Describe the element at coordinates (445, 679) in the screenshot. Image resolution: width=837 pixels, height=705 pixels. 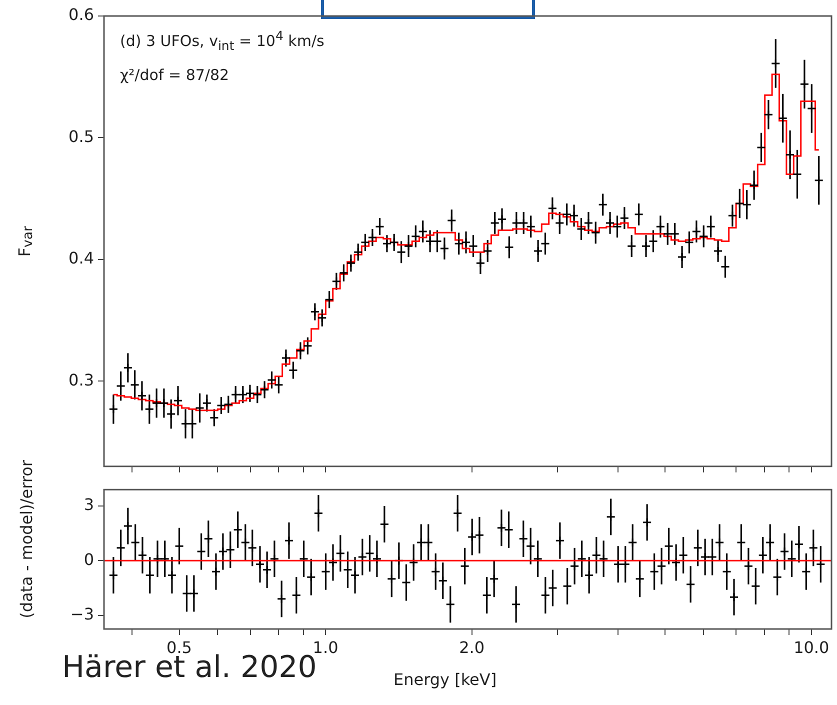
I see `x-axis-title: Energy [keV]` at that location.